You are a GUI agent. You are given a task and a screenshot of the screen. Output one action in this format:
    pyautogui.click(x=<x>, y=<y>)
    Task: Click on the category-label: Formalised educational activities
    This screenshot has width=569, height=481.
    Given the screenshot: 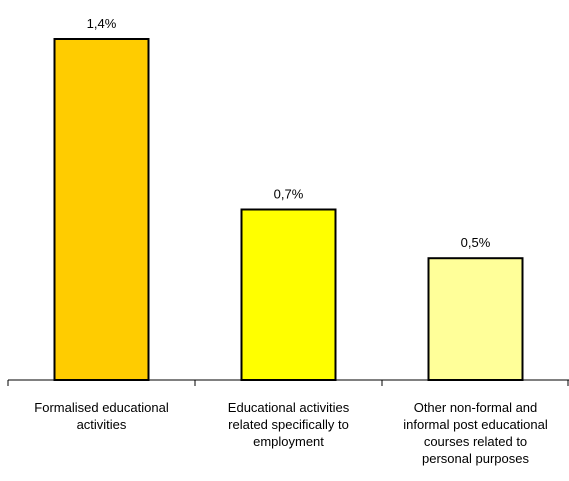 What is the action you would take?
    pyautogui.click(x=101, y=416)
    